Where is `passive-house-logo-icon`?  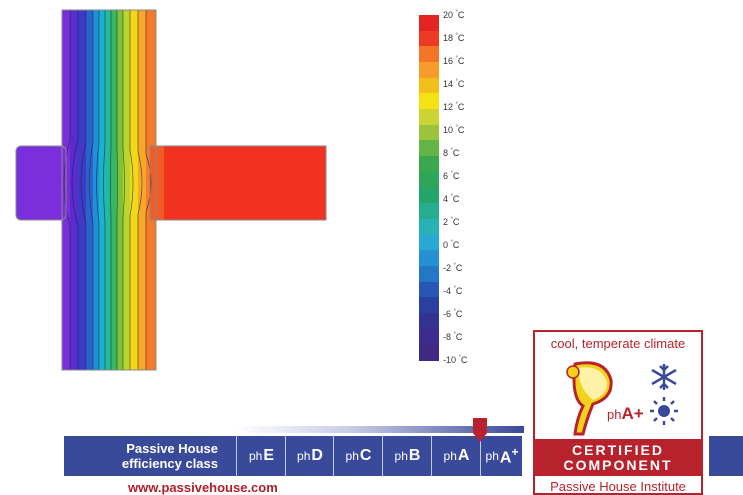
passive-house-logo-icon is located at coordinates (589, 398).